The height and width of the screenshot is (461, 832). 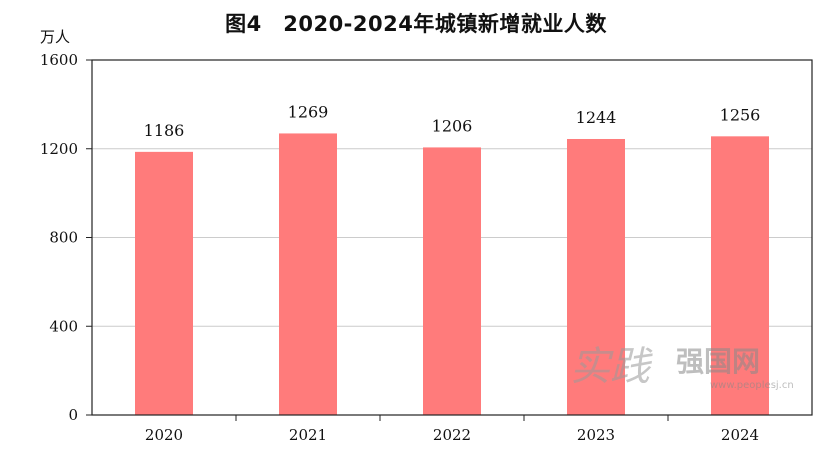 I want to click on watermark-logo: 实践 强国网 www.peoplesj.cn, so click(x=682, y=370).